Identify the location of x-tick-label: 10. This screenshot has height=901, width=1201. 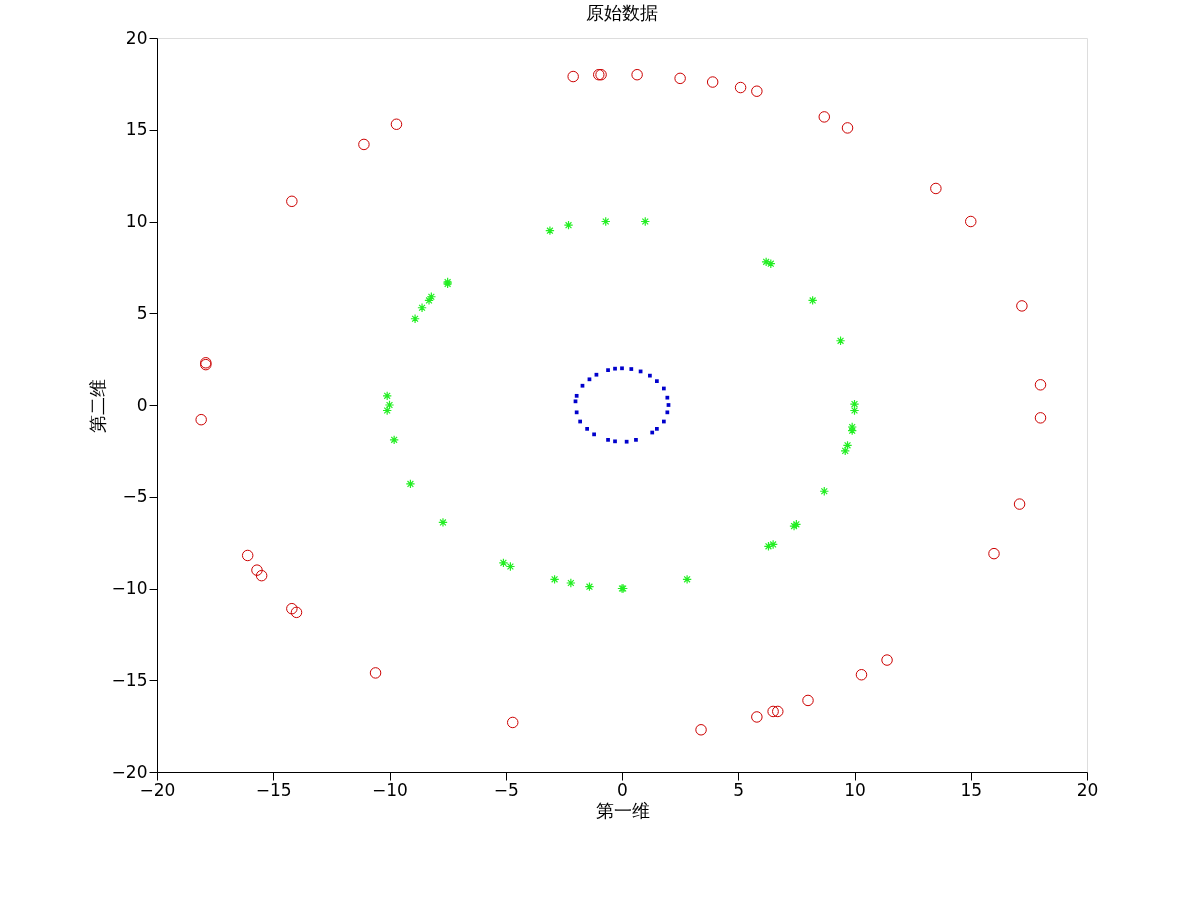
(855, 789).